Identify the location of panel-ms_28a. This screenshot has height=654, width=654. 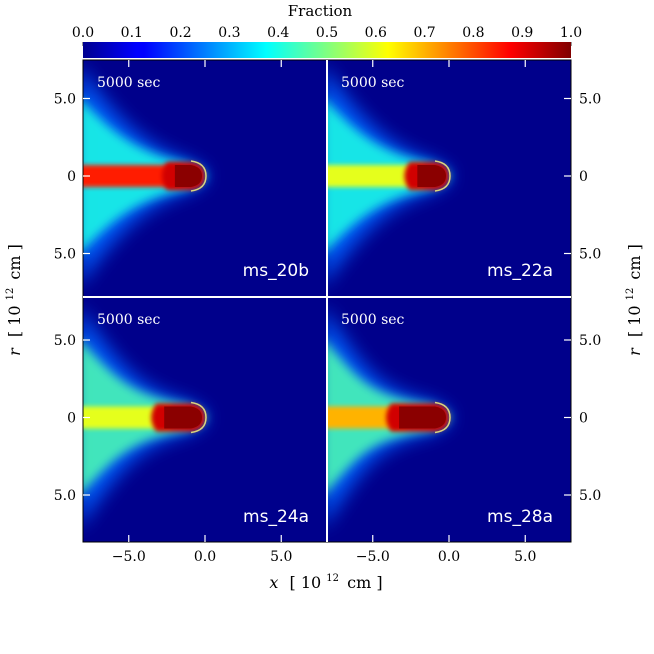
(449, 419).